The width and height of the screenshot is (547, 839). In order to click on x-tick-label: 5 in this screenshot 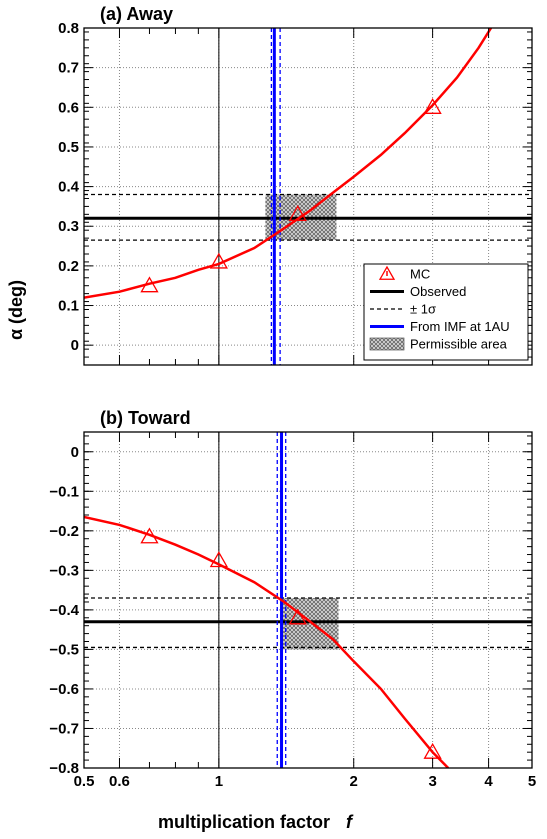, I will do `click(532, 781)`.